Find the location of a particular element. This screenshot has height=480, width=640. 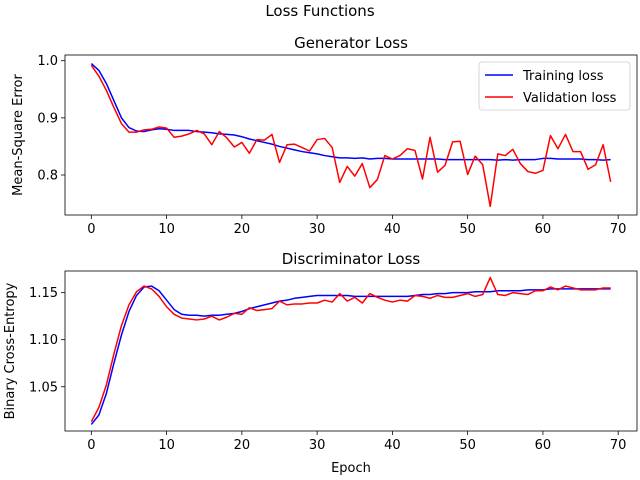

discriminator-title: Discriminator Loss is located at coordinates (351, 259).